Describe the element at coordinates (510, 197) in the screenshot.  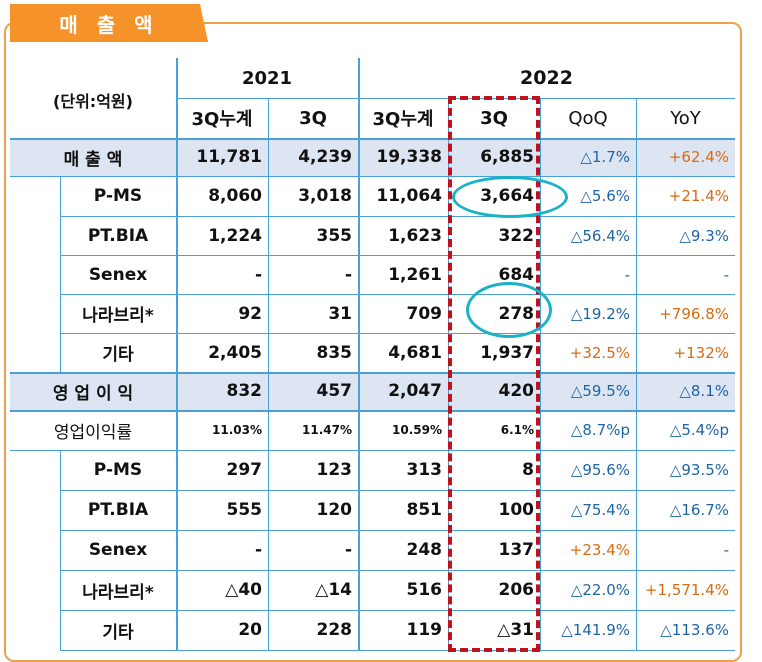
I see `highlight-circle-pms` at that location.